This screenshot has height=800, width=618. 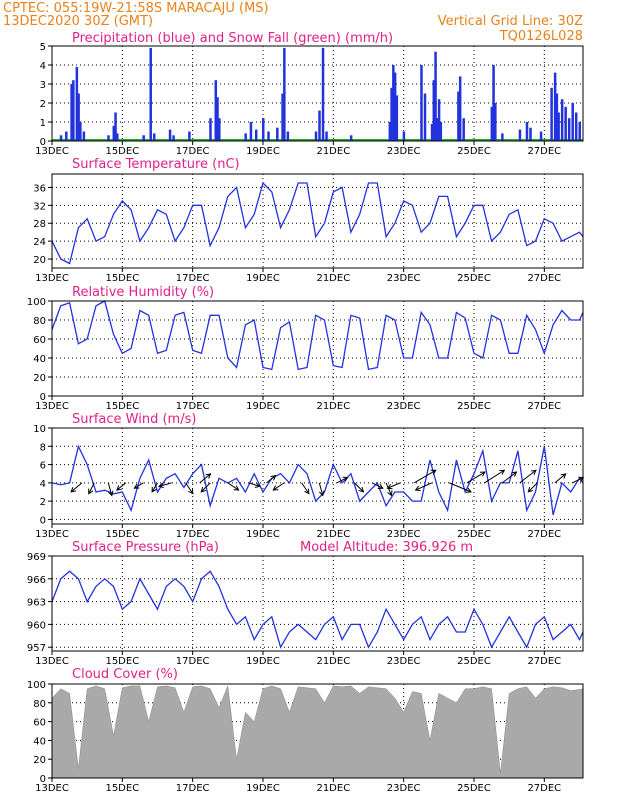 What do you see at coordinates (317, 476) in the screenshot?
I see `wind-frame` at bounding box center [317, 476].